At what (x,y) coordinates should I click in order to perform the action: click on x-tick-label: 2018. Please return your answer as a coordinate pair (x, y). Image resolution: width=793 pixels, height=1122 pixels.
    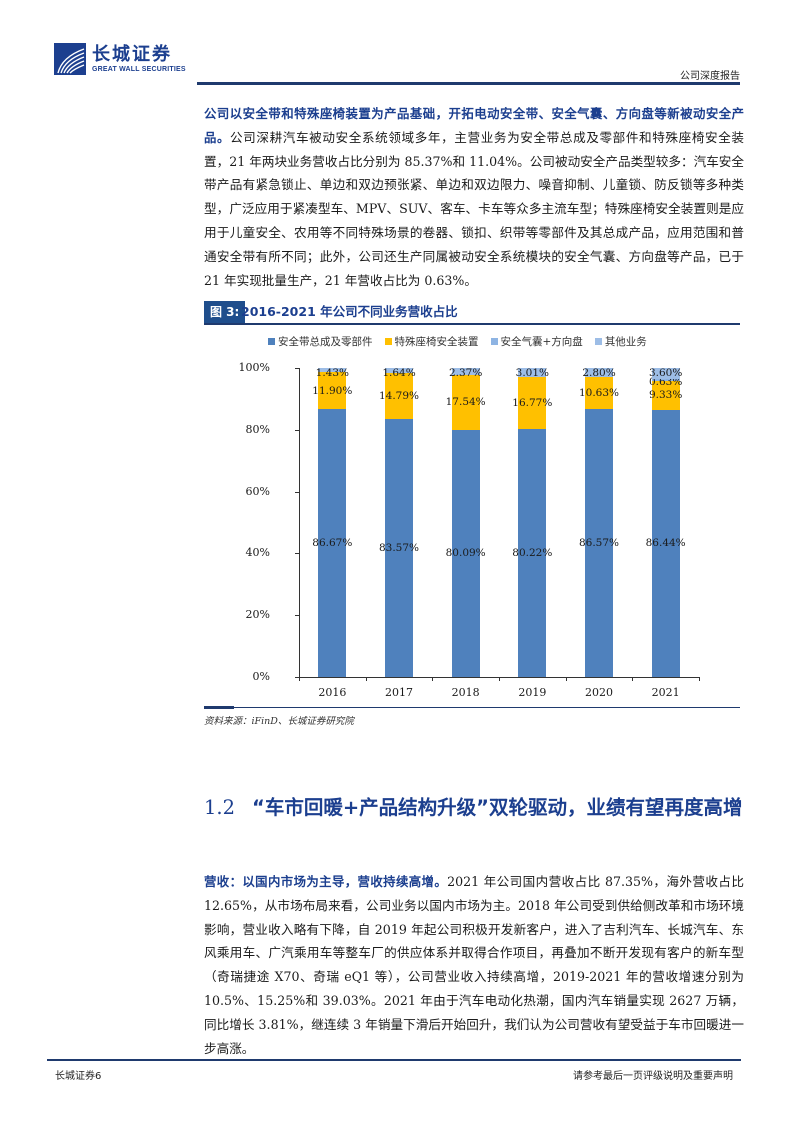
    Looking at the image, I should click on (465, 692).